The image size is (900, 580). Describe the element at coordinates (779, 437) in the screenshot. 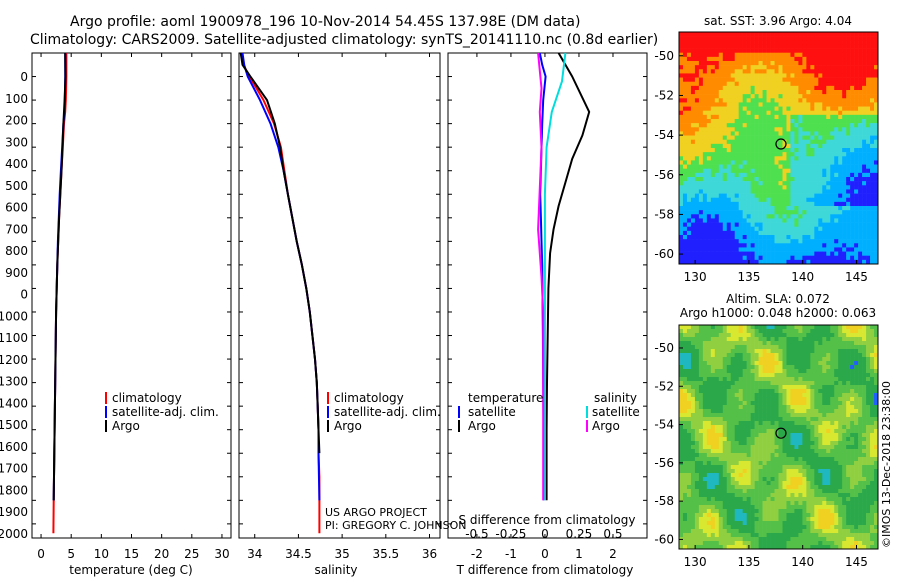

I see `sla-map` at that location.